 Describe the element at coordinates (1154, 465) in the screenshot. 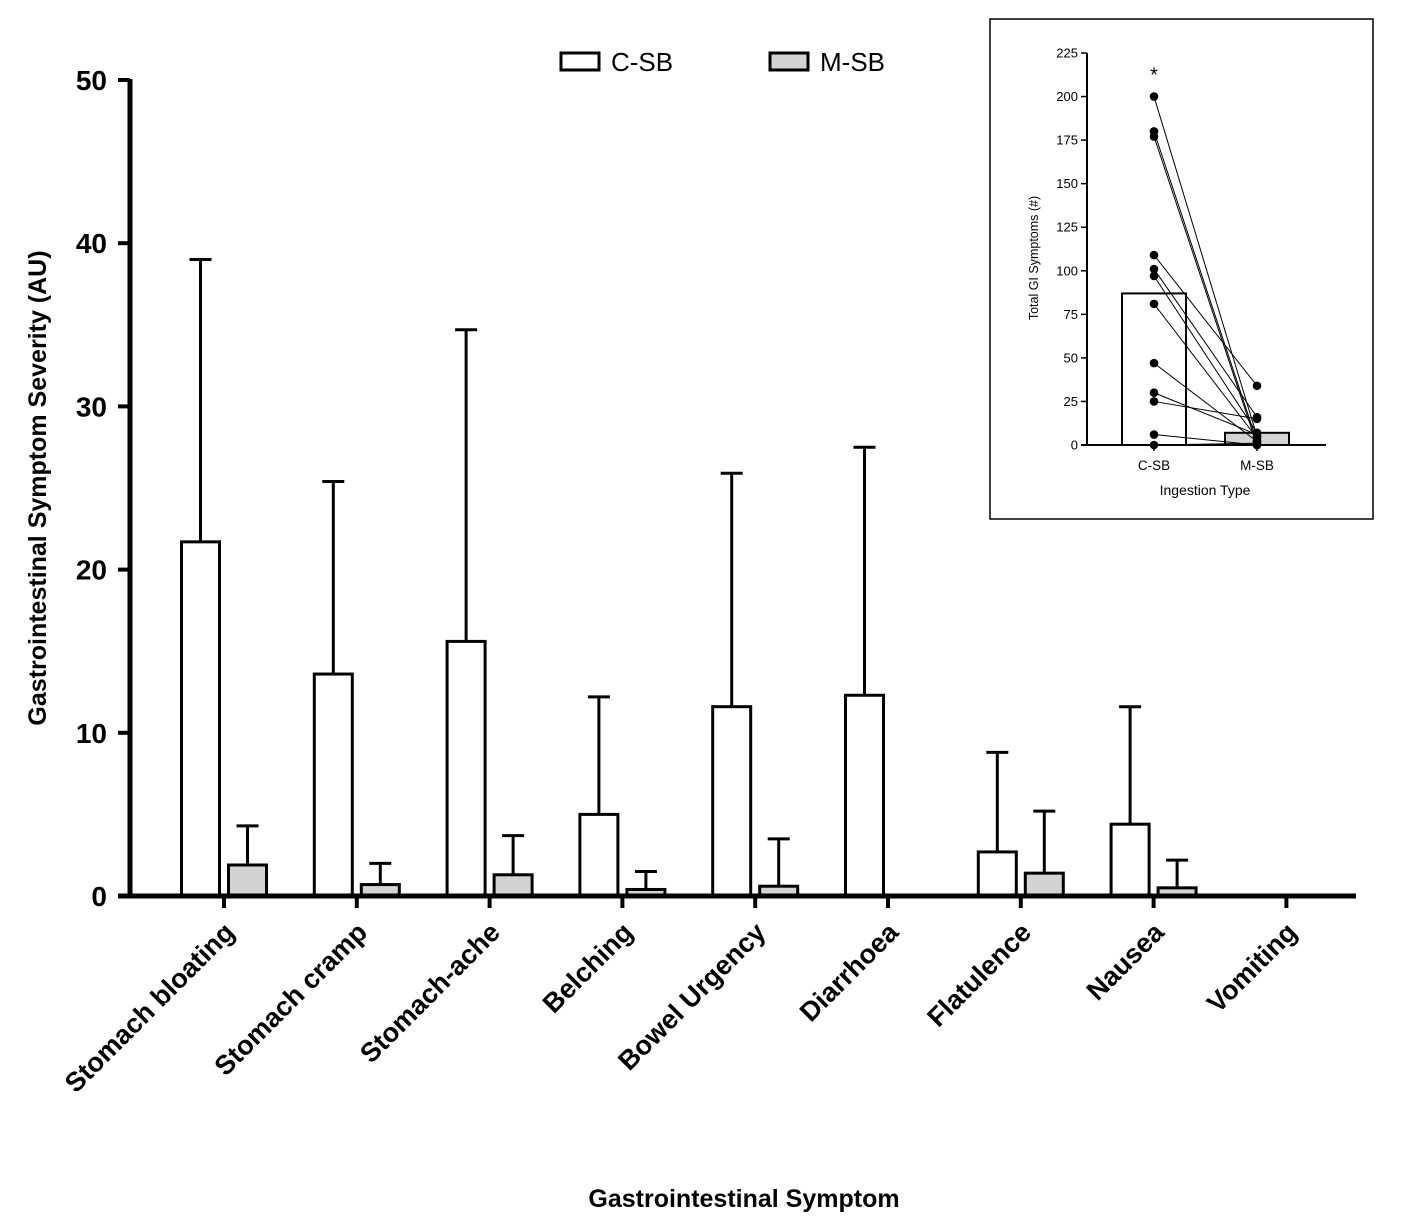

I see `inset-x-tick-label: C-SB` at that location.